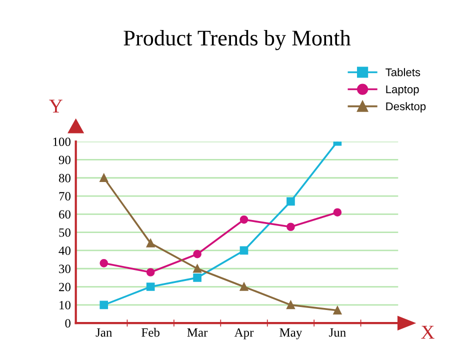 The width and height of the screenshot is (474, 363). What do you see at coordinates (64, 178) in the screenshot?
I see `y-tick-label: 80` at bounding box center [64, 178].